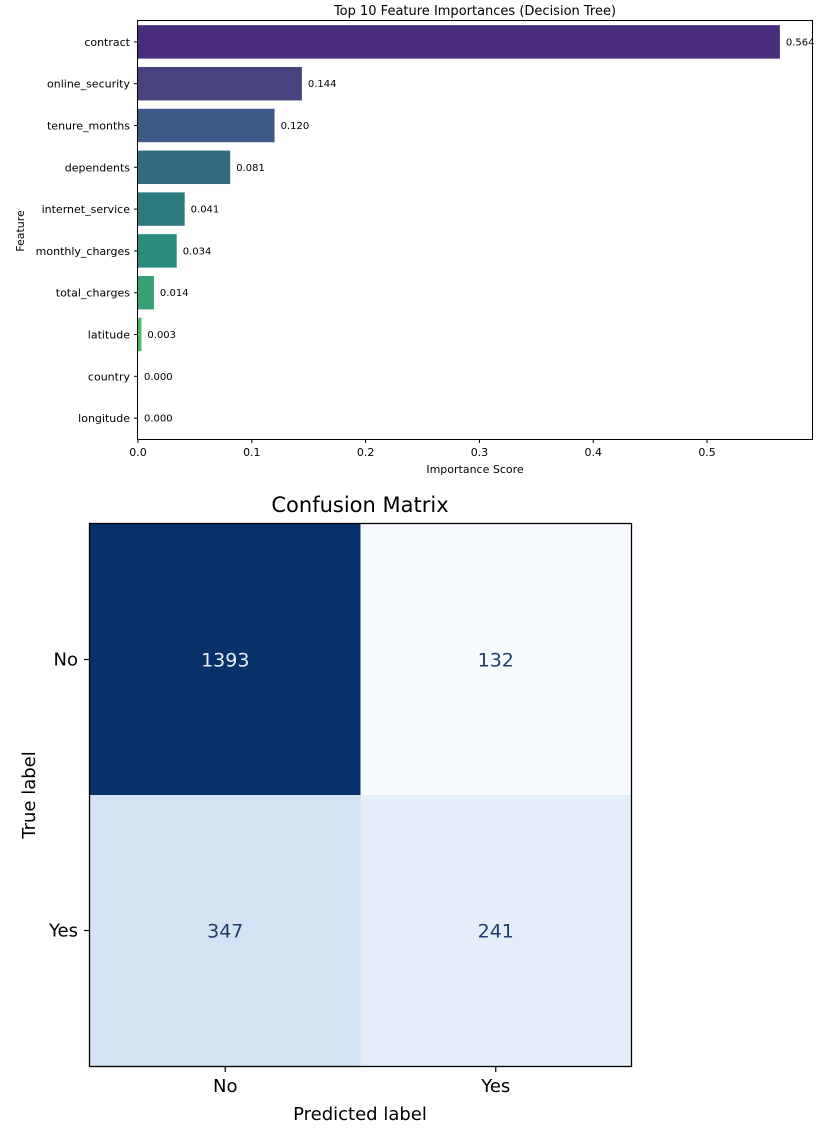 The image size is (837, 1134). What do you see at coordinates (20, 231) in the screenshot?
I see `bar-chart-y-label: Feature` at bounding box center [20, 231].